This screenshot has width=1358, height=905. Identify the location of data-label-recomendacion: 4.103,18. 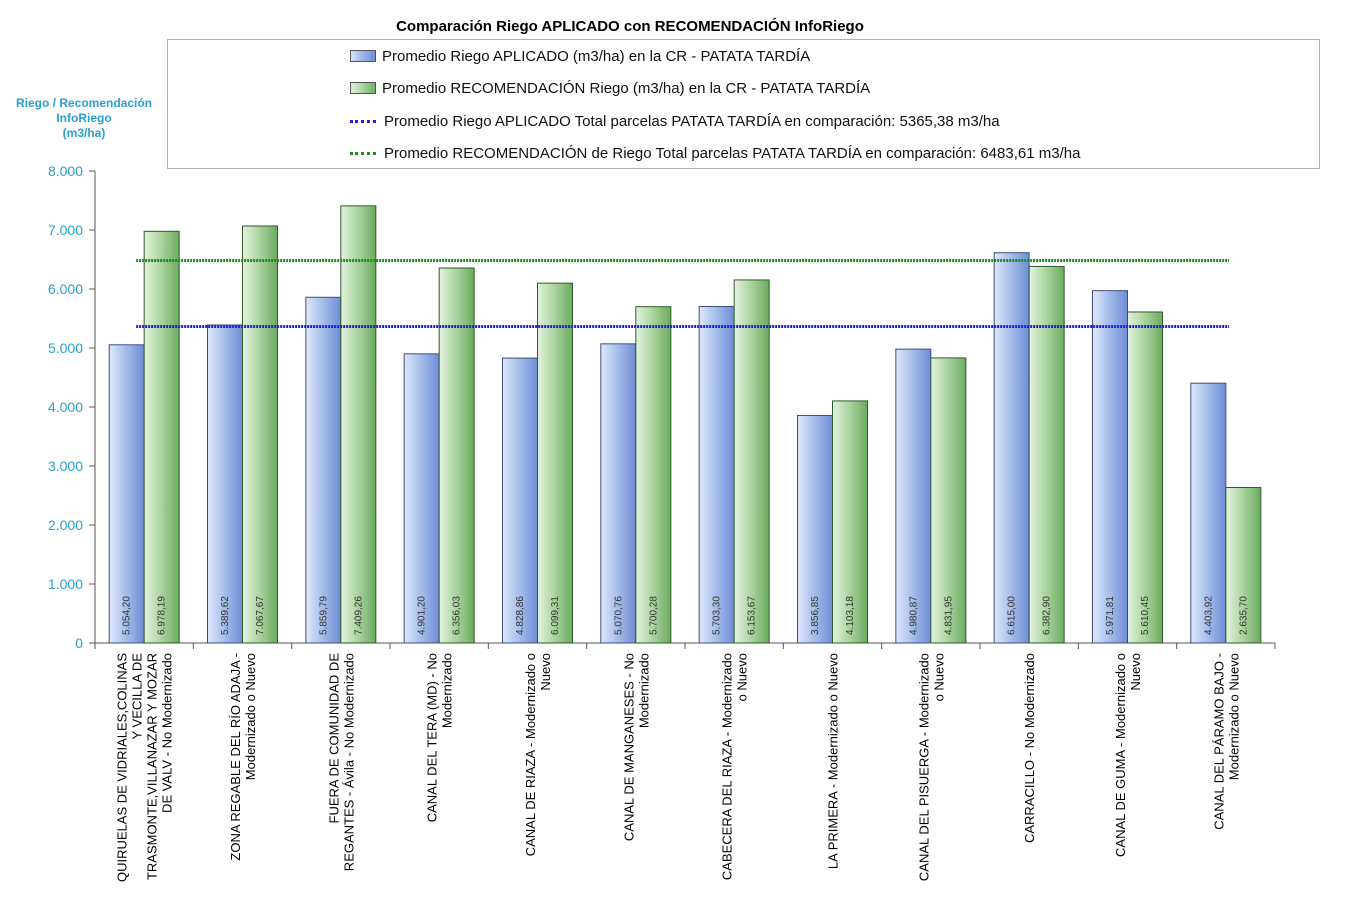
(850, 615).